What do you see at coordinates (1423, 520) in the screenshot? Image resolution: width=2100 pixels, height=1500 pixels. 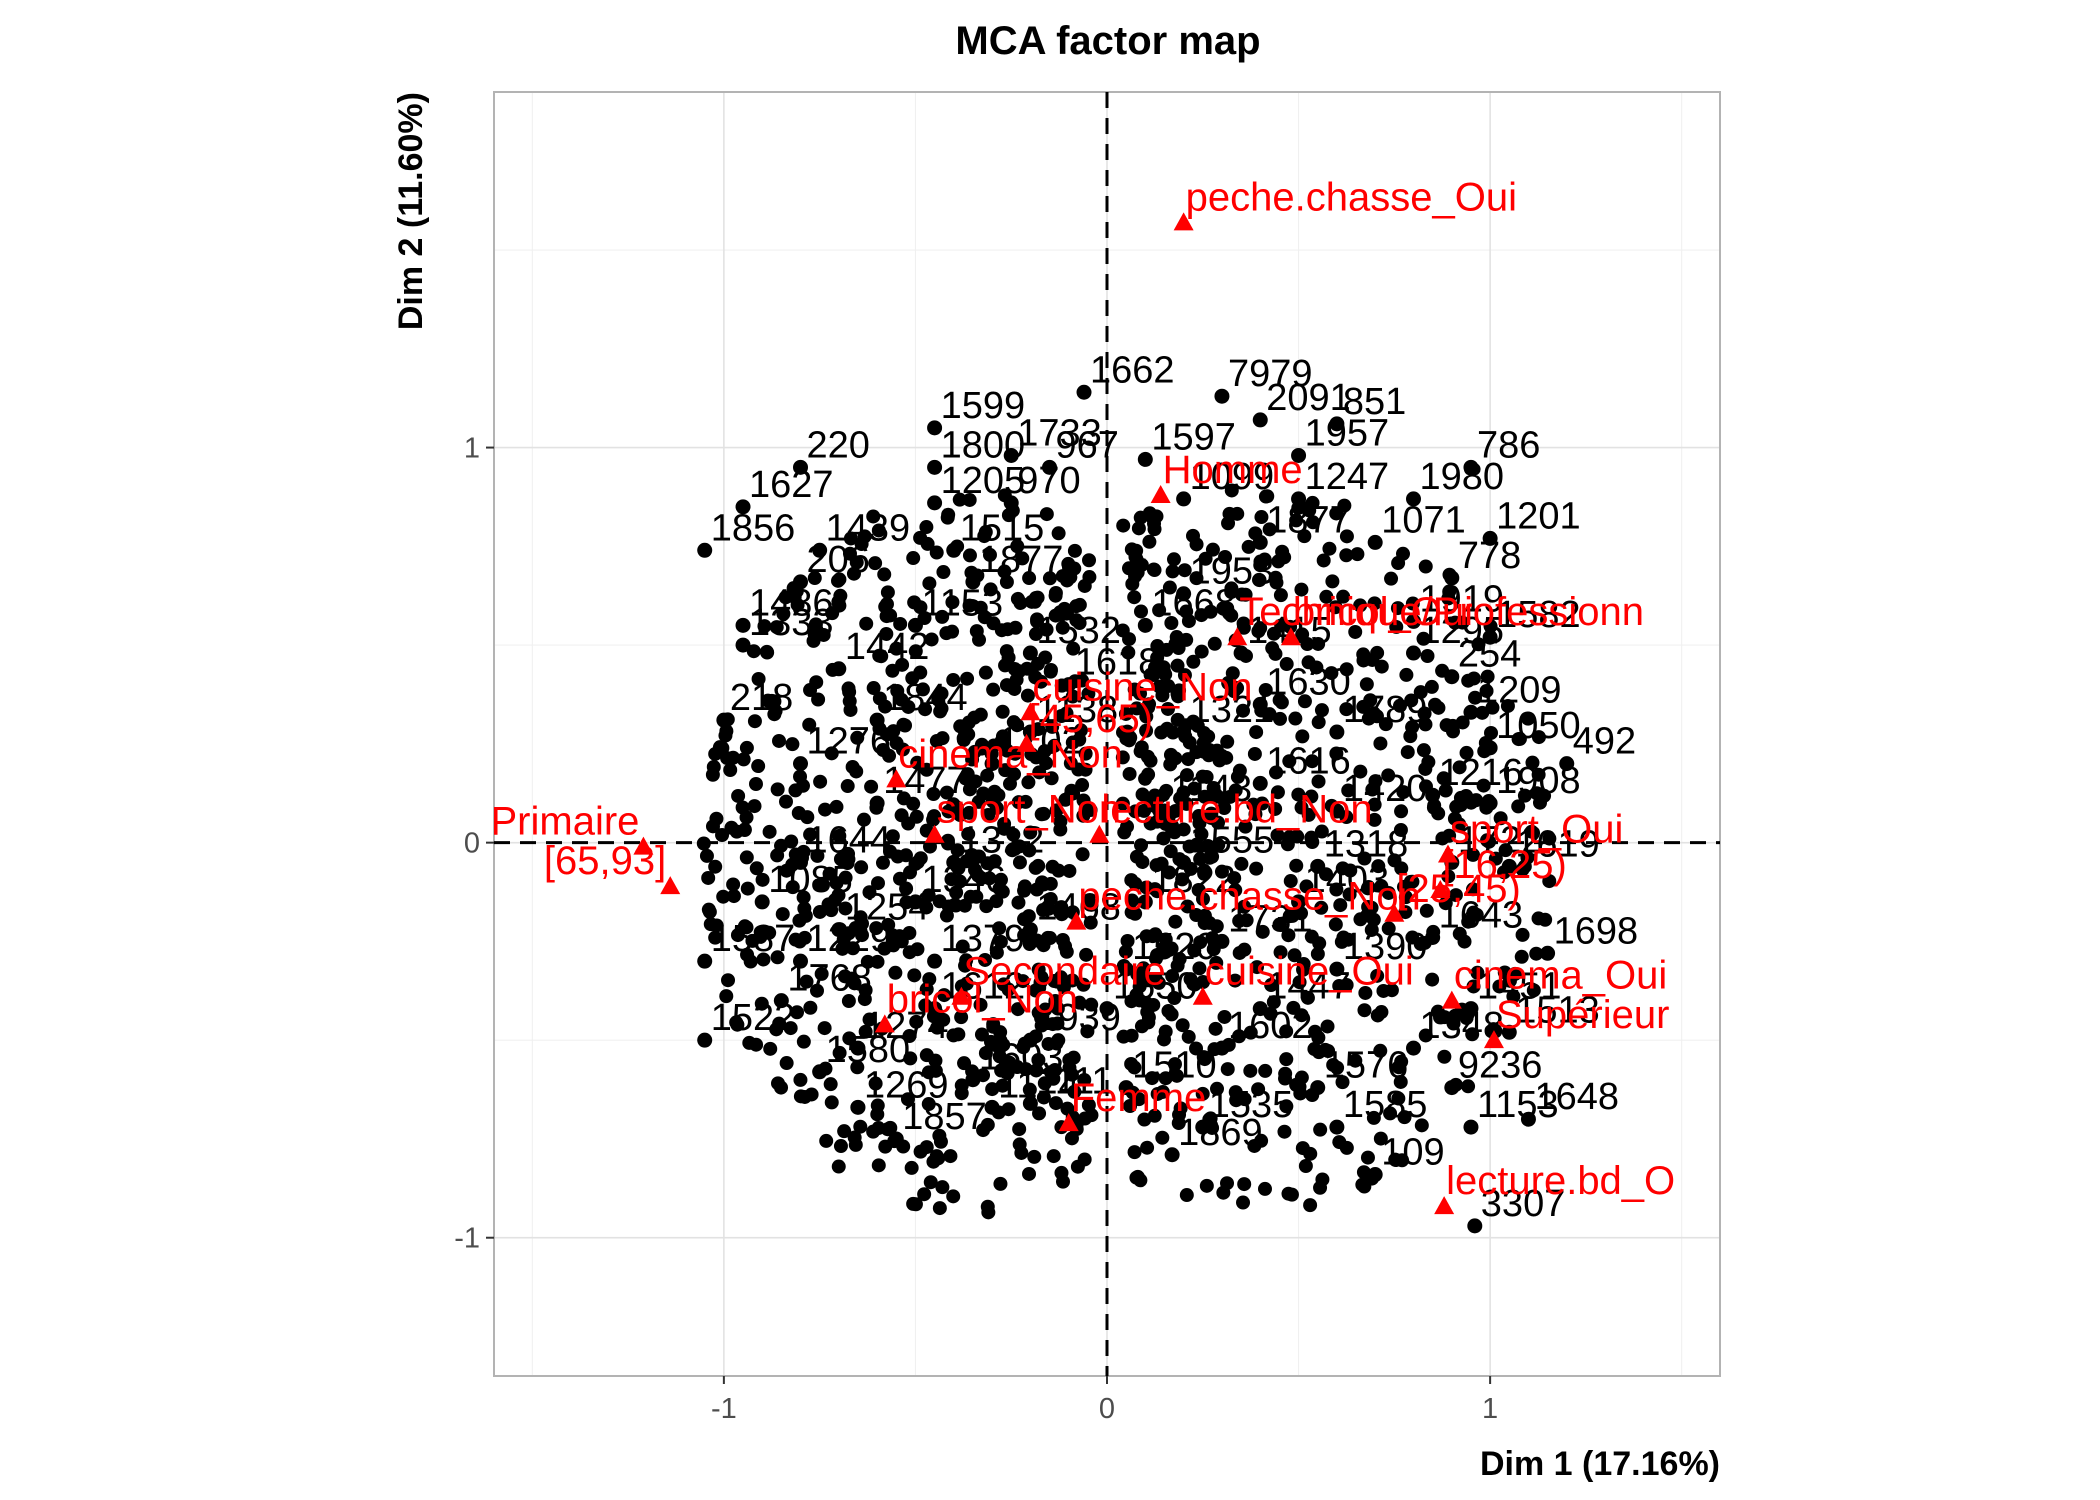 I see `individual-label: 1071` at bounding box center [1423, 520].